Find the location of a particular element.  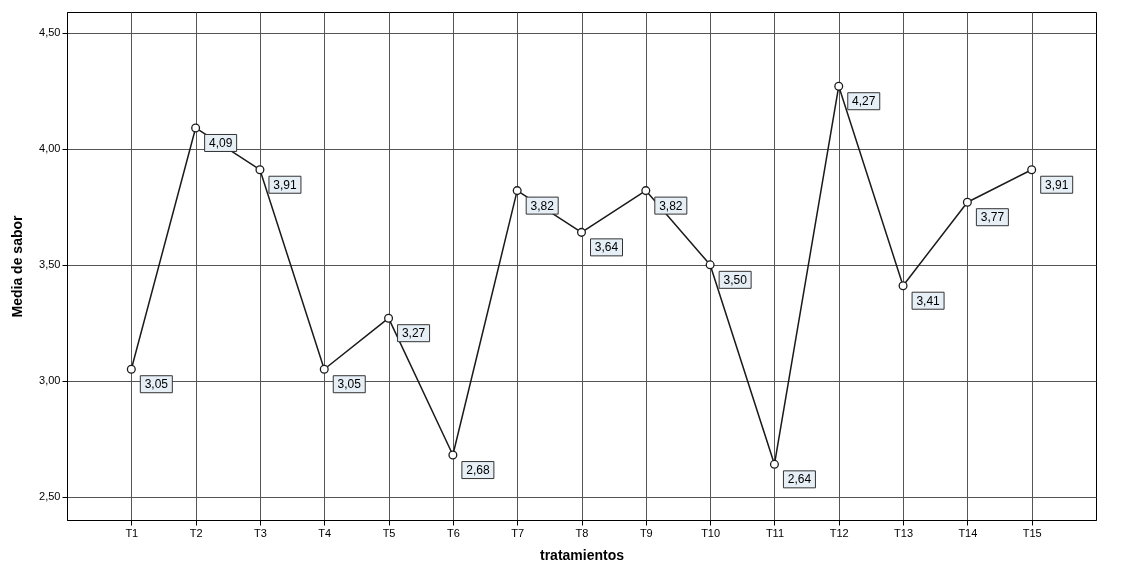

x-tick-label: T11 is located at coordinates (775, 532).